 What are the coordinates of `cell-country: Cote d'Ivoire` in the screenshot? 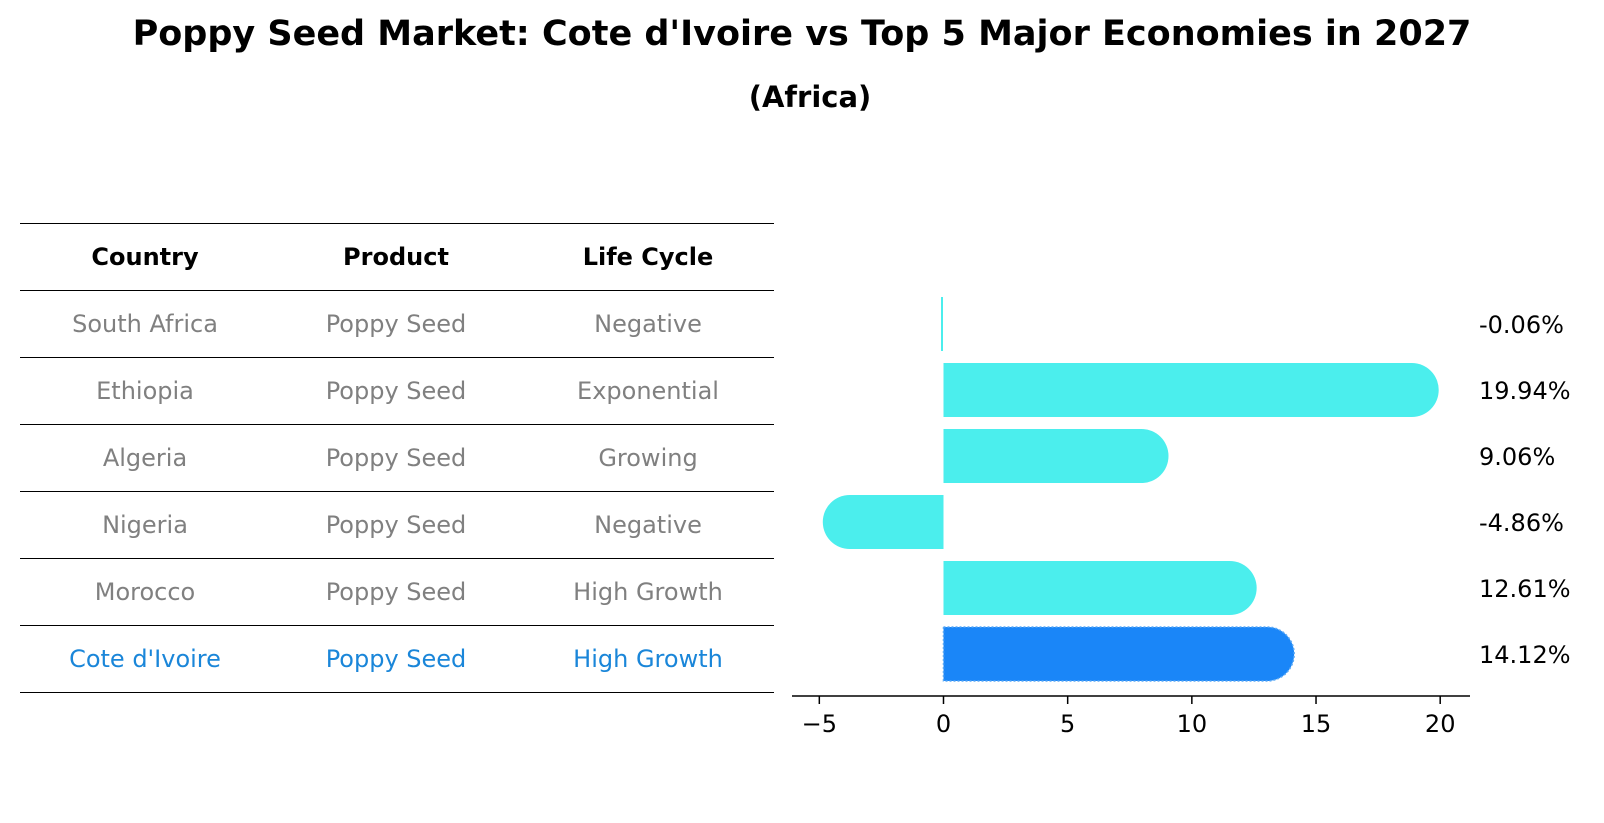 It's located at (145, 659).